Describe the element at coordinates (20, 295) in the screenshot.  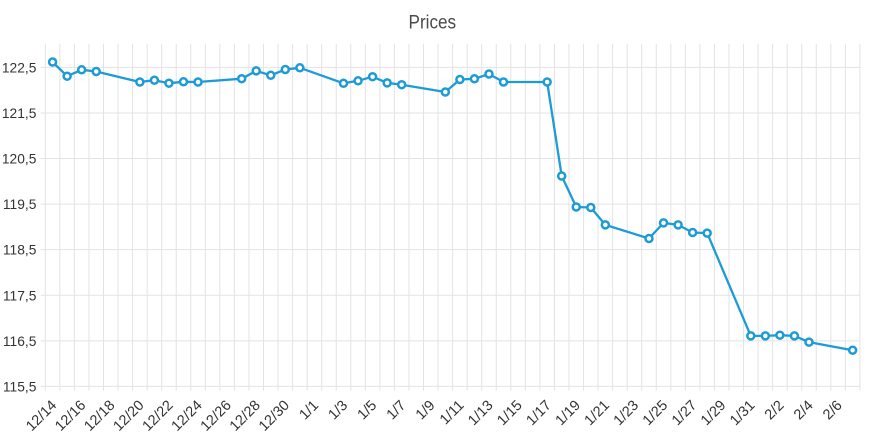
I see `svg-text: 117,5` at that location.